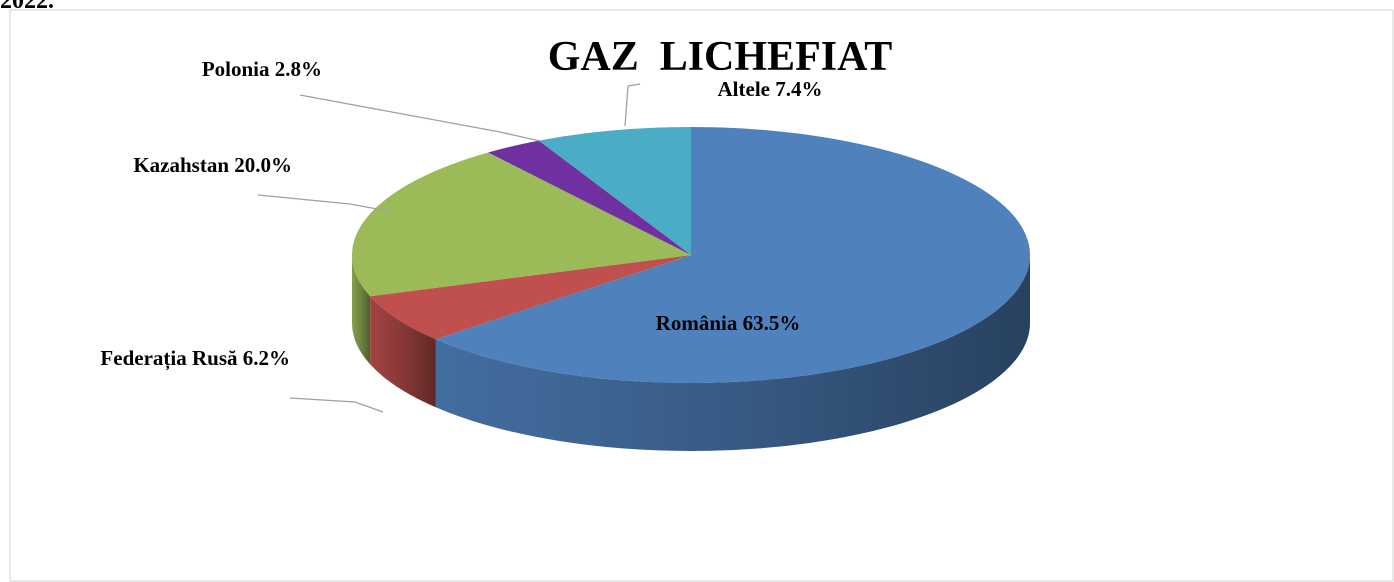  Describe the element at coordinates (720, 57) in the screenshot. I see `chart-title: GAZ LICHEFIAT` at that location.